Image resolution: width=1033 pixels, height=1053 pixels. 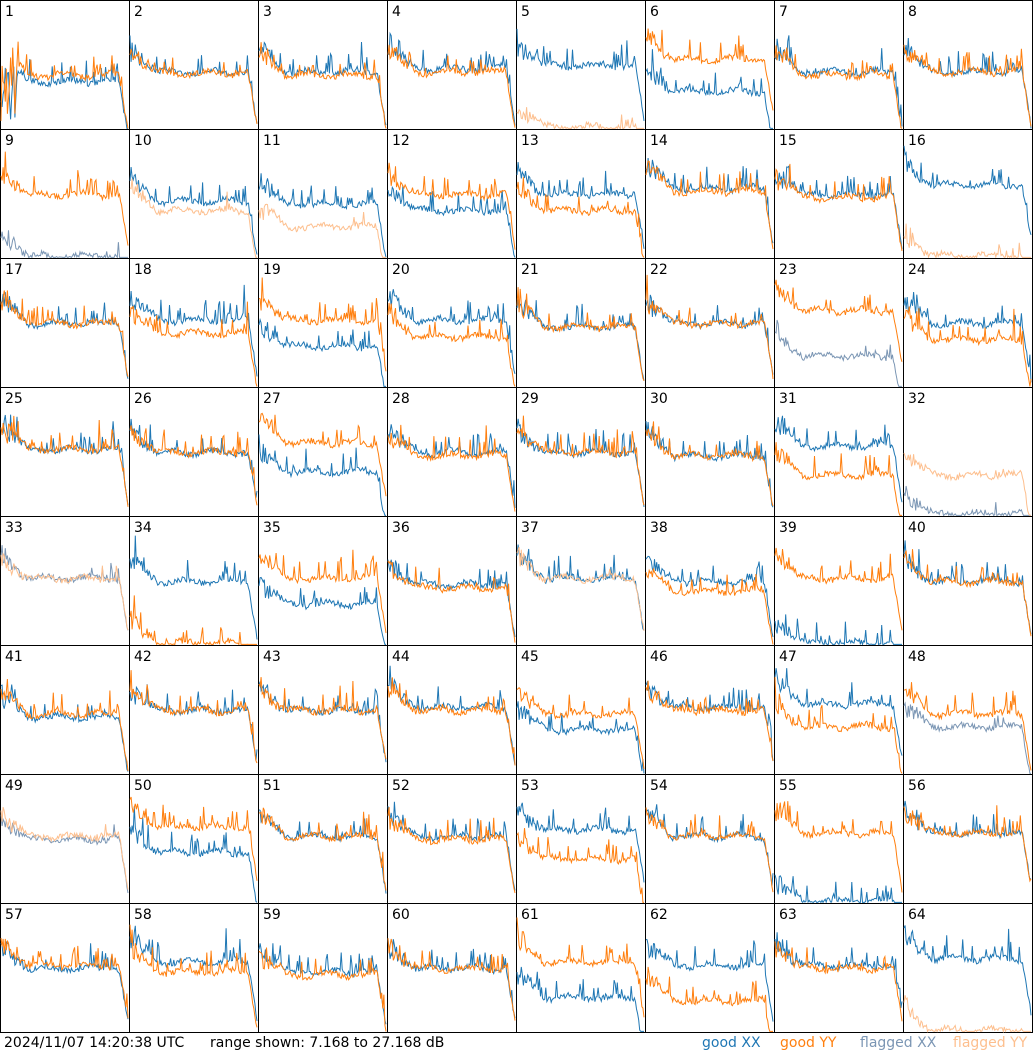 I want to click on panel-label: 25, so click(x=14, y=399).